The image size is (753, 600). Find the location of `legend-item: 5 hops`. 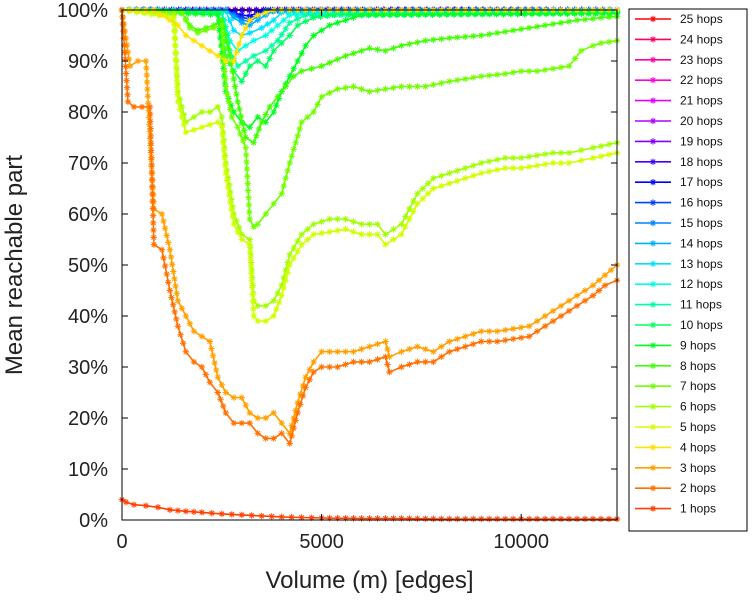

legend-item: 5 hops is located at coordinates (675, 427).